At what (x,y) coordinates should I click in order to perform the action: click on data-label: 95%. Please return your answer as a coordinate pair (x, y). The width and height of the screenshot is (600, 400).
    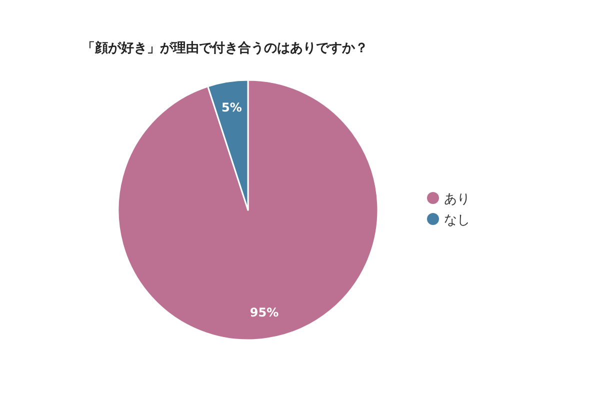
    Looking at the image, I should click on (264, 313).